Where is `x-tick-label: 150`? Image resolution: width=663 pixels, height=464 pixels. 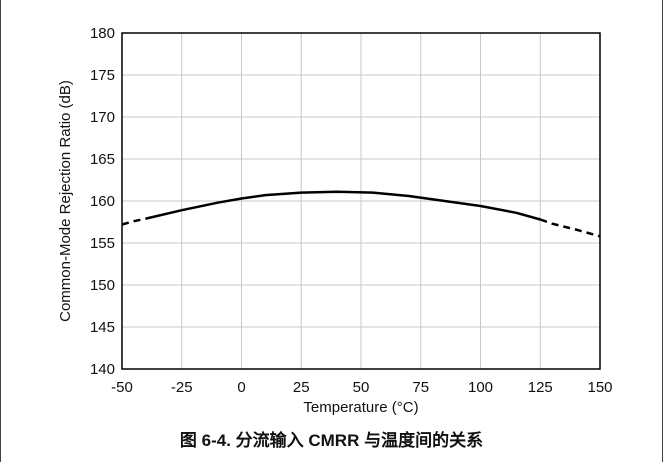
x-tick-label: 150 is located at coordinates (599, 387).